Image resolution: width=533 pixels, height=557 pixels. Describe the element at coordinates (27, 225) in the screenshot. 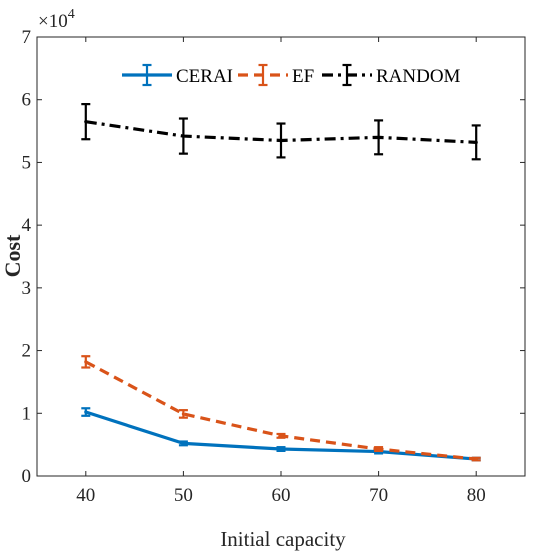

I see `y-tick-label: 4` at that location.